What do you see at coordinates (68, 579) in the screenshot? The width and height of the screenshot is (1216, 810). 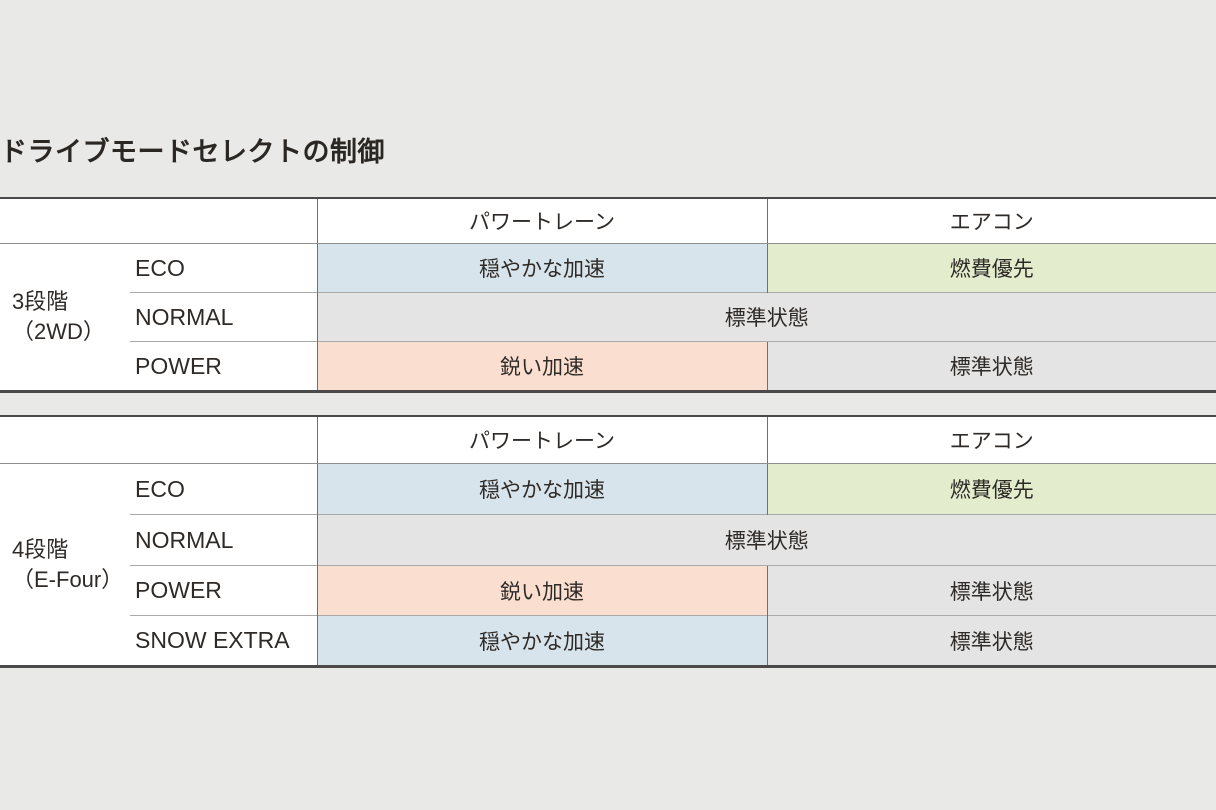 I see `group-line2: （E-Four）` at bounding box center [68, 579].